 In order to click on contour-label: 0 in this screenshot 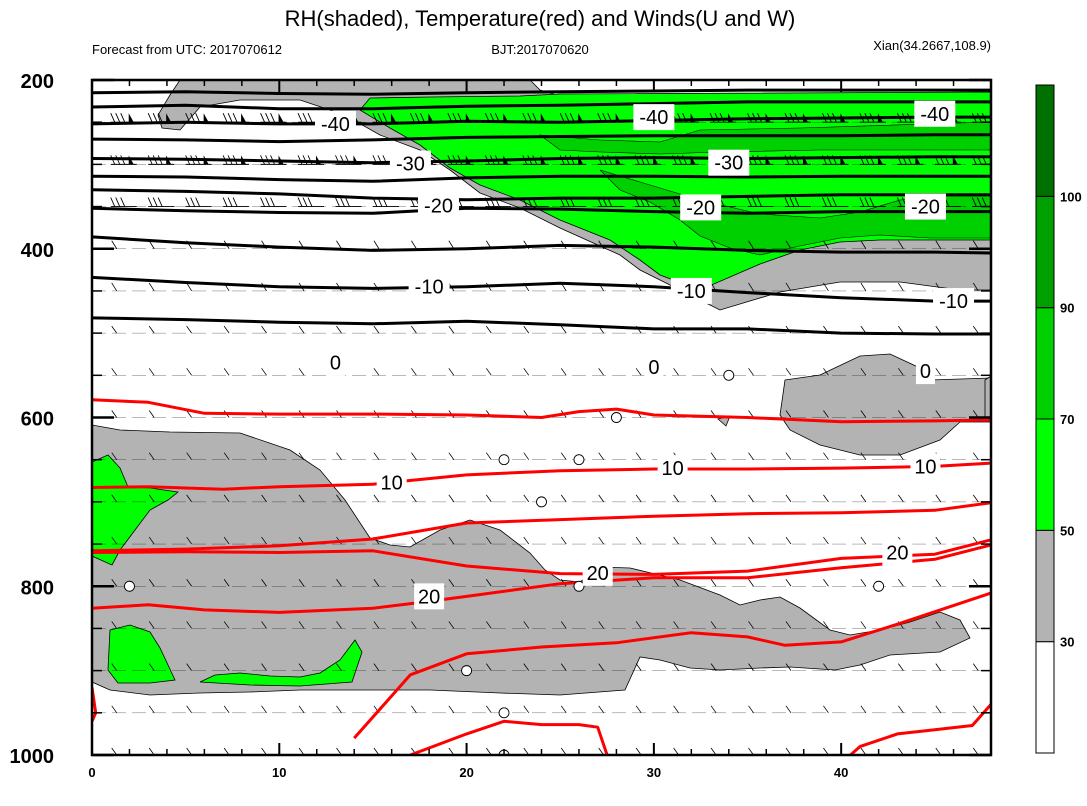, I will do `click(653, 368)`.